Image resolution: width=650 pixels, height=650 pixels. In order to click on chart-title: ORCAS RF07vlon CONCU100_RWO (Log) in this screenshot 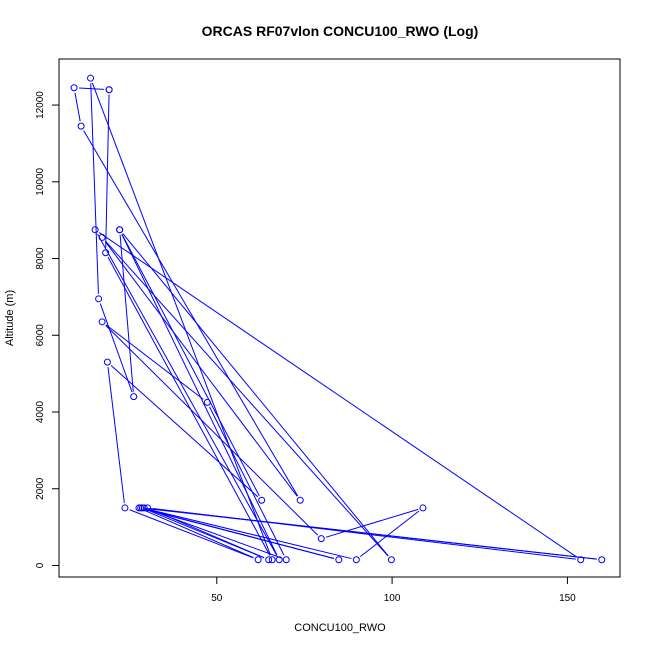, I will do `click(340, 31)`.